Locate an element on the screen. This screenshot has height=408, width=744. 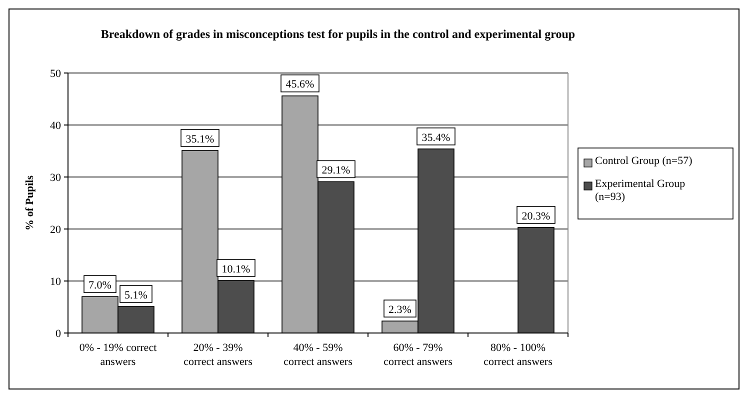
y-tick-label: 0 is located at coordinates (59, 334).